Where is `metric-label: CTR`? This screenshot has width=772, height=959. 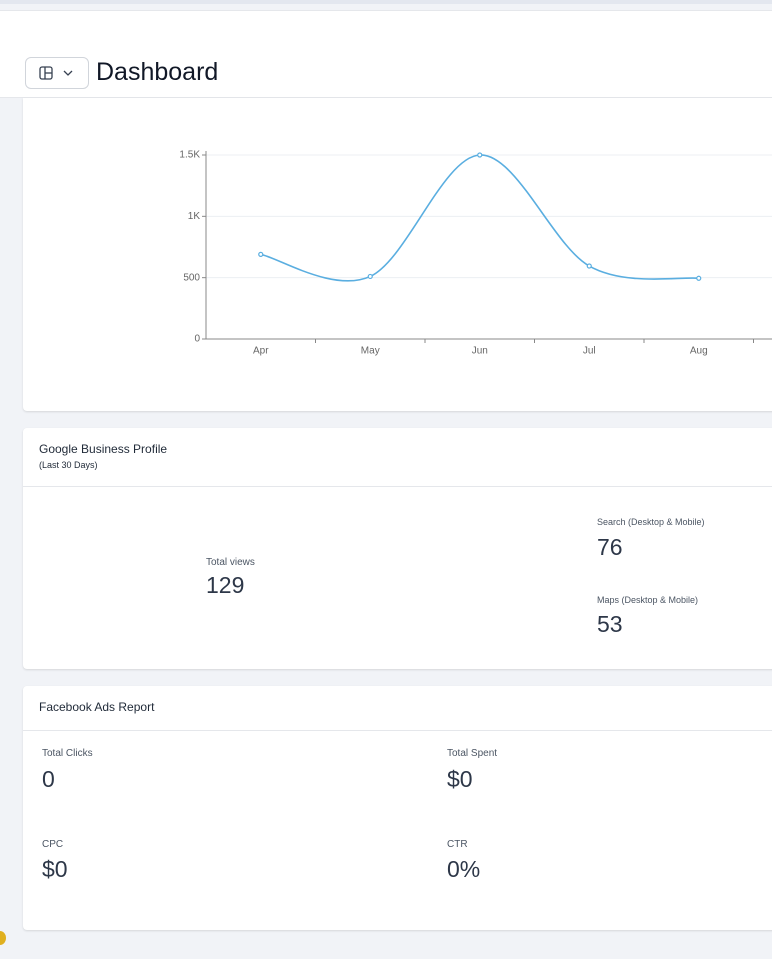 metric-label: CTR is located at coordinates (457, 844).